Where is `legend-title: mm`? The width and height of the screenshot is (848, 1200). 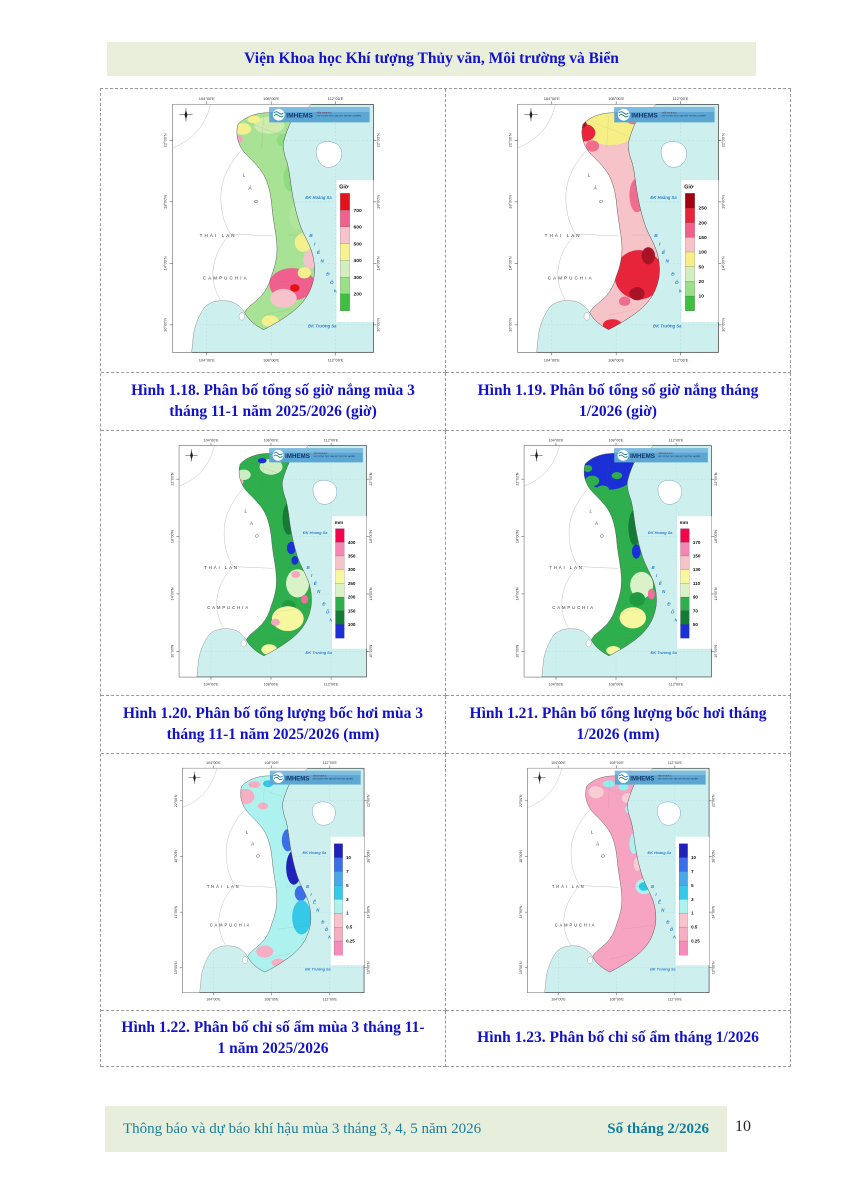
legend-title: mm is located at coordinates (339, 523).